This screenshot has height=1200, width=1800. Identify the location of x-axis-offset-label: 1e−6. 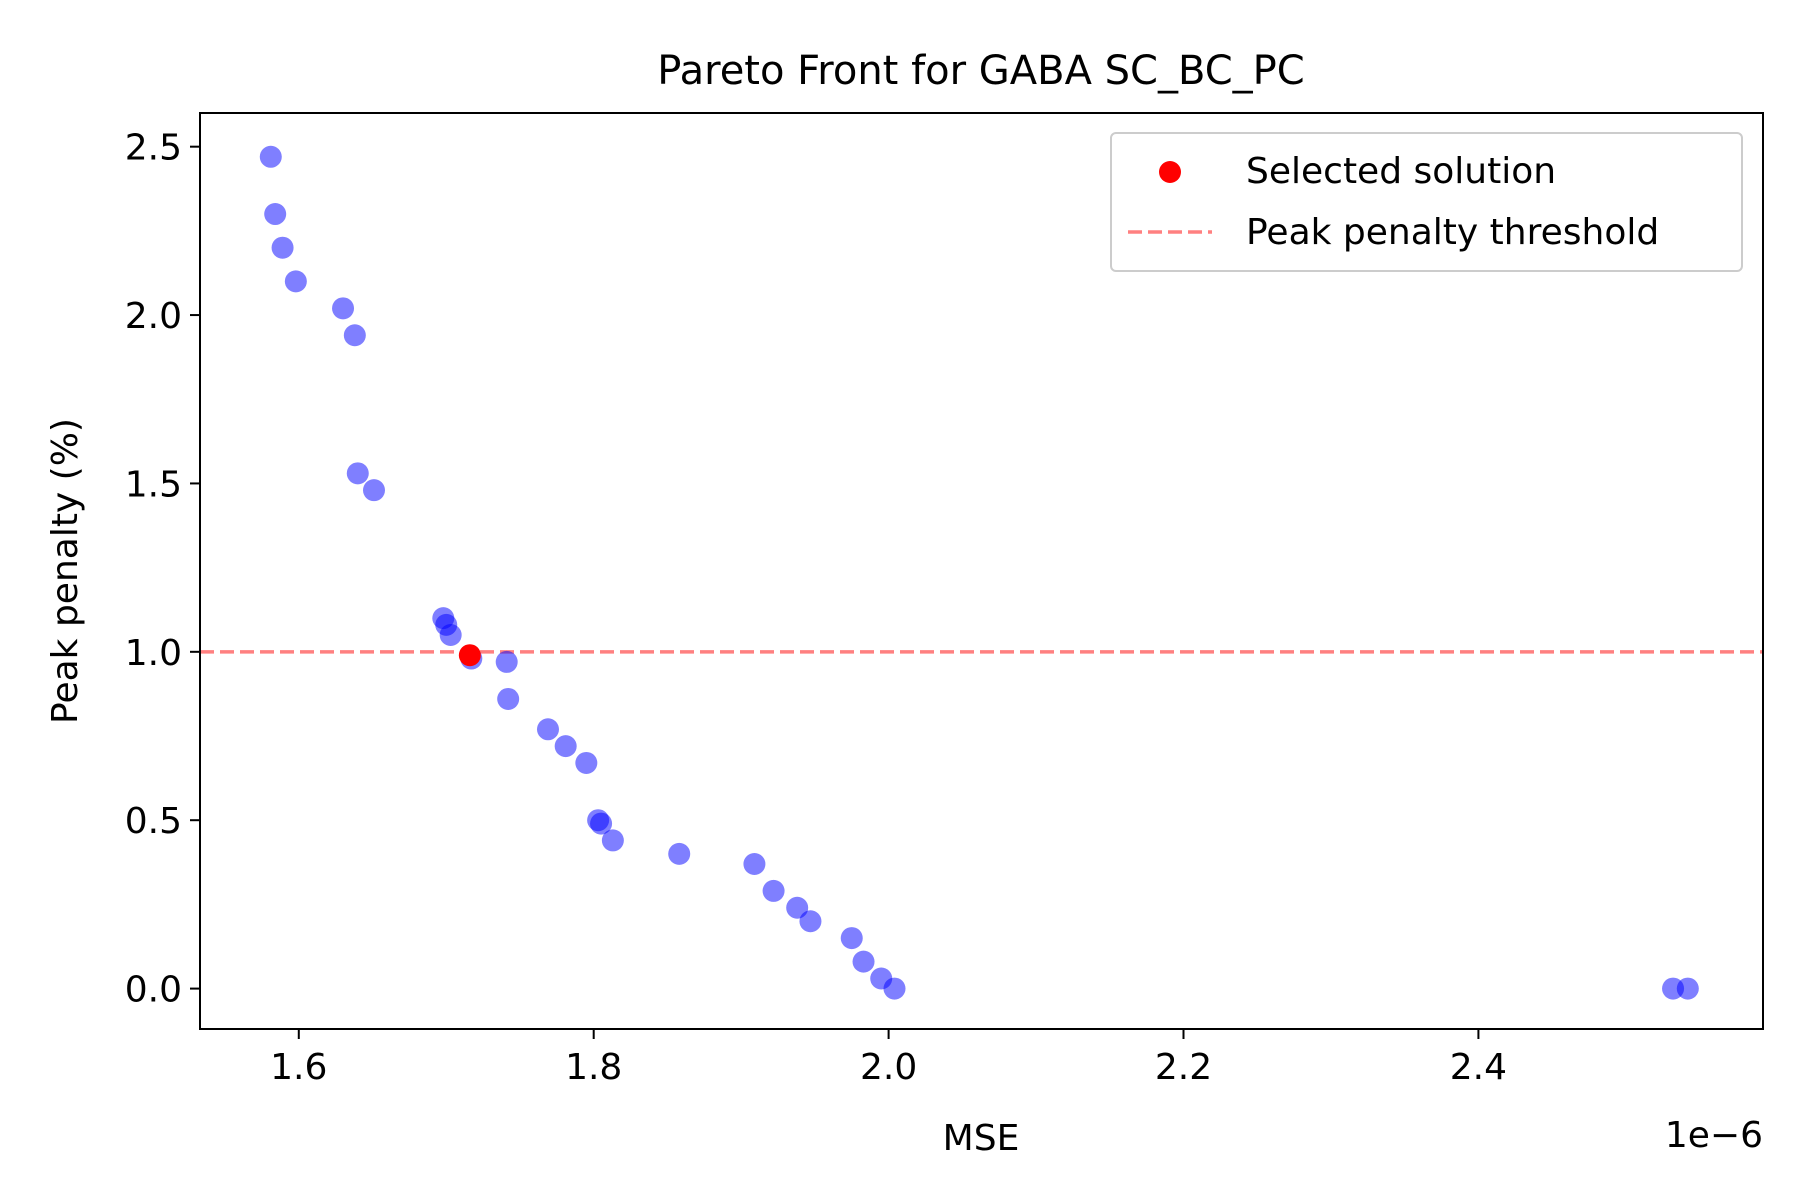
(1714, 1135).